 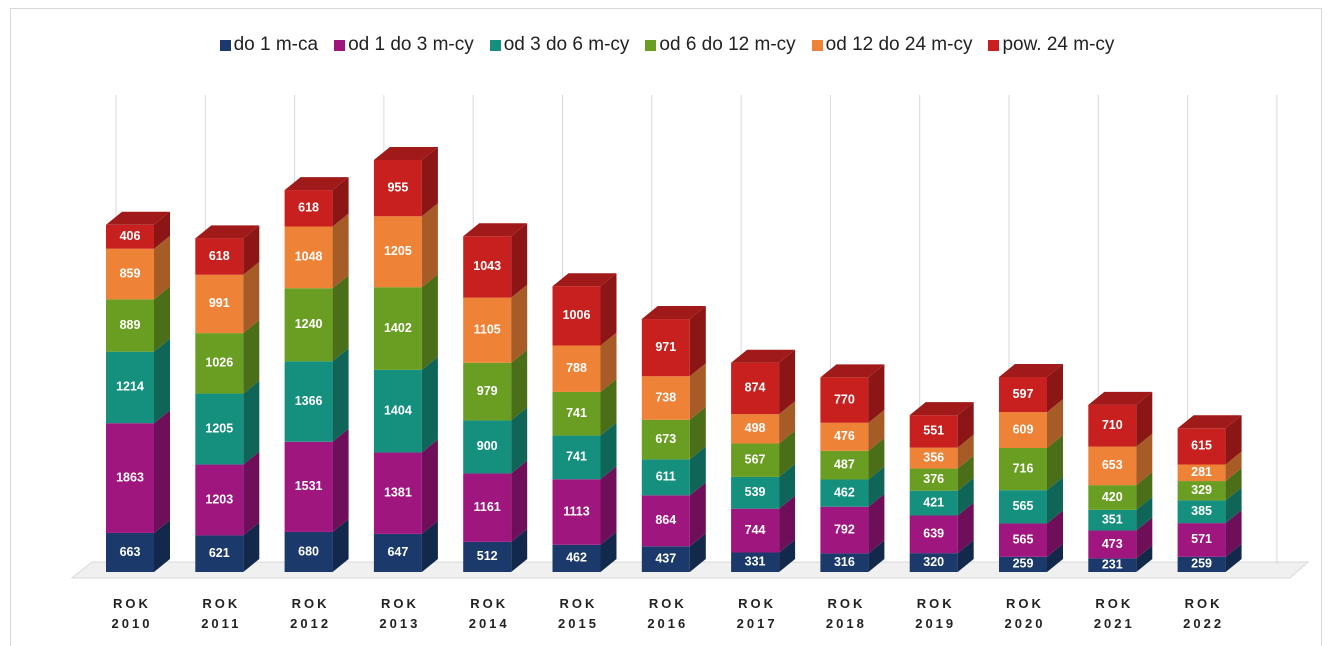 What do you see at coordinates (668, 613) in the screenshot?
I see `x-tick-label: ROK 2016` at bounding box center [668, 613].